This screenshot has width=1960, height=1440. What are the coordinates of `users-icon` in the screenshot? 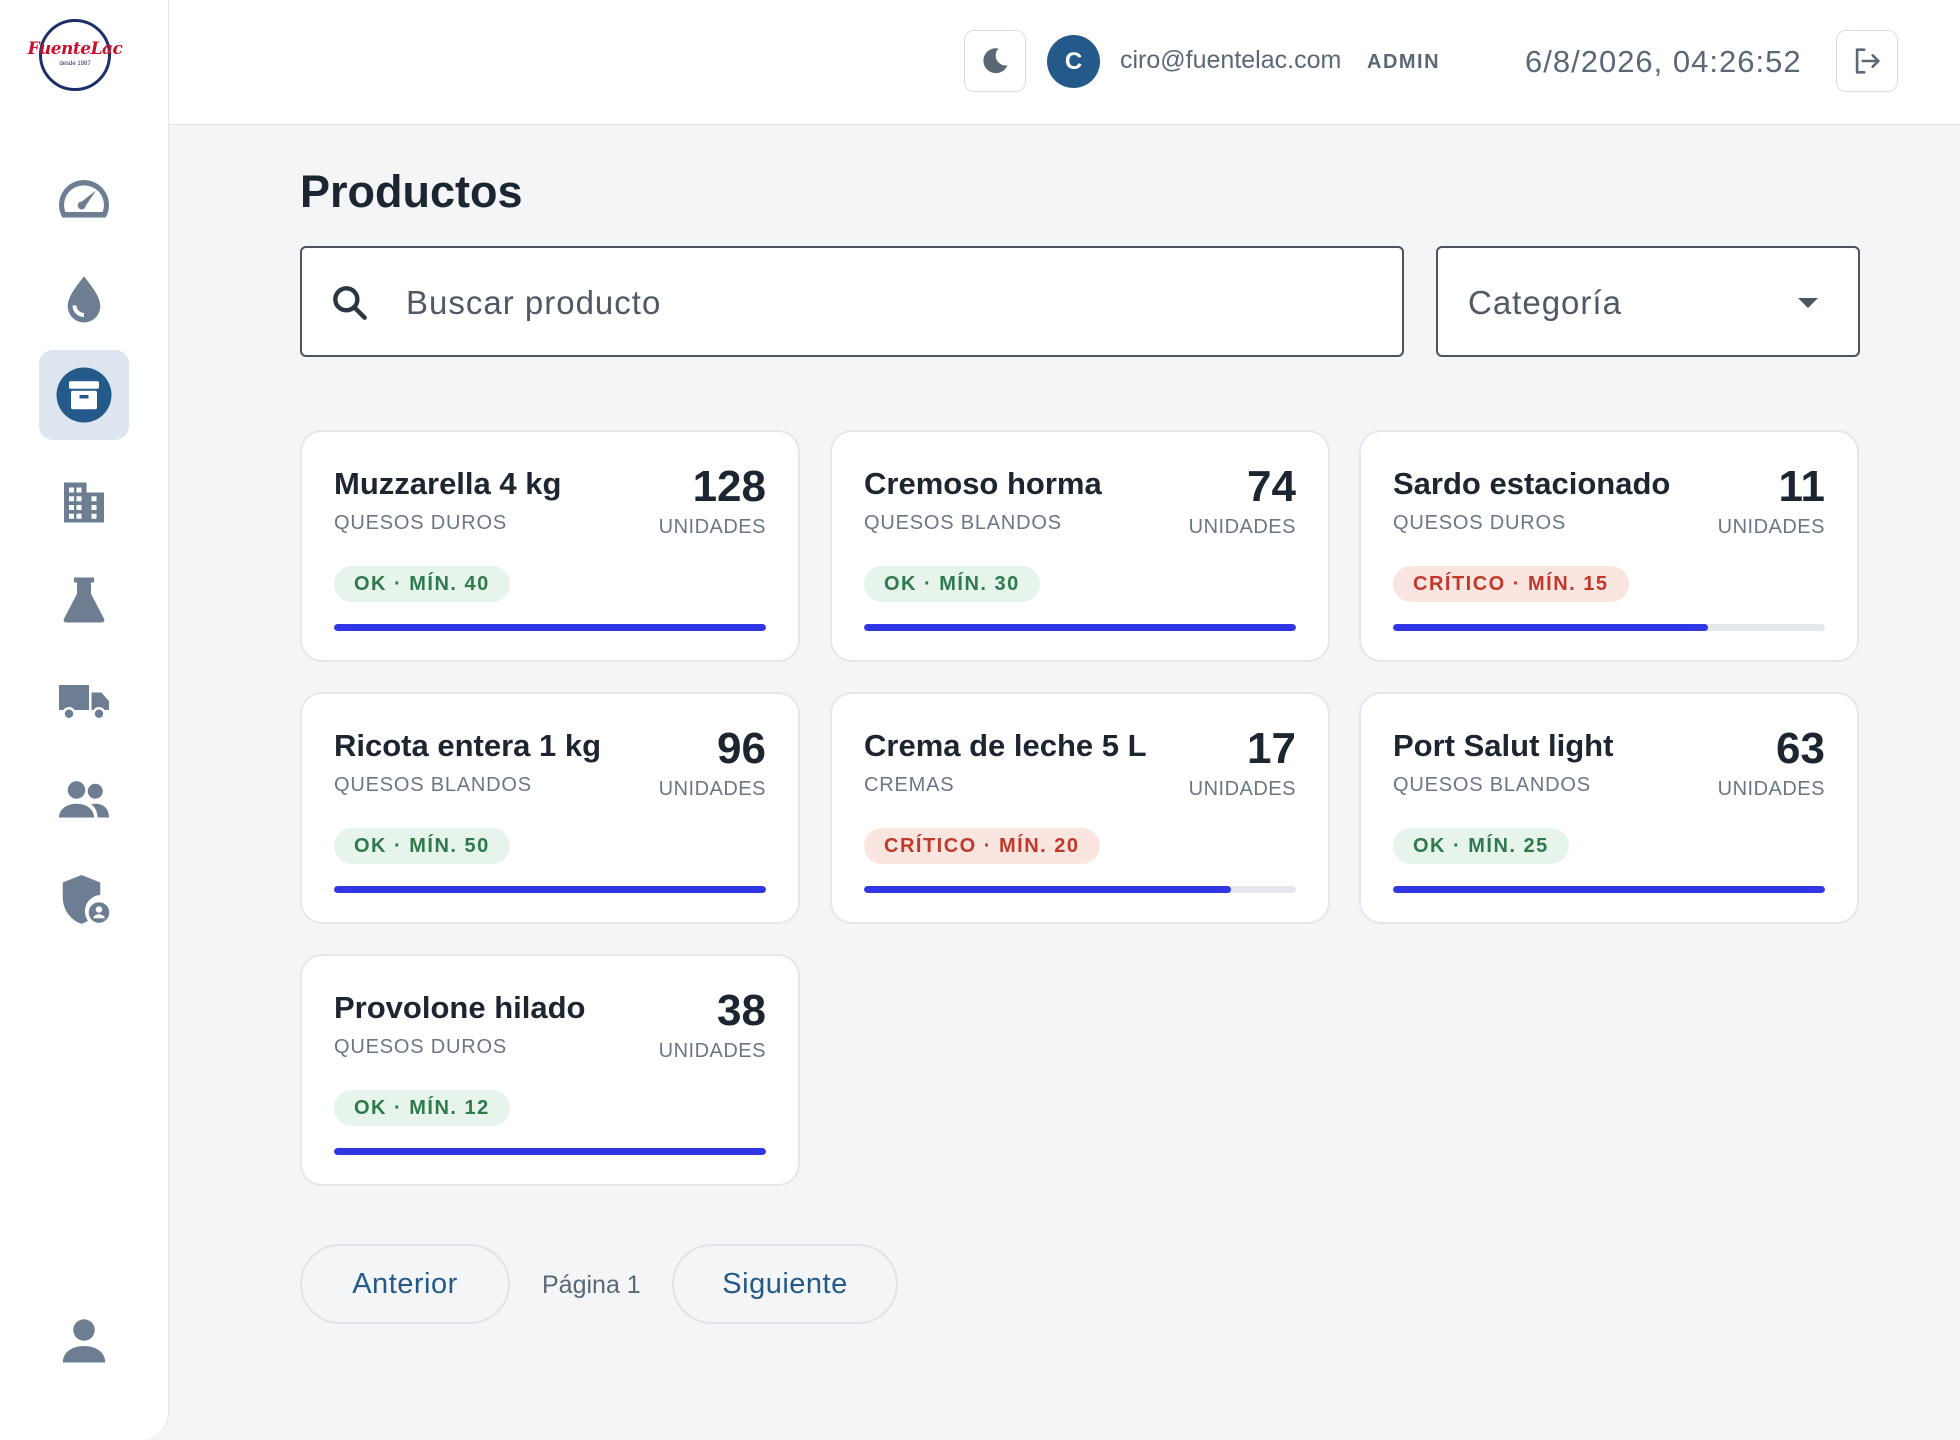 It's located at (84, 799).